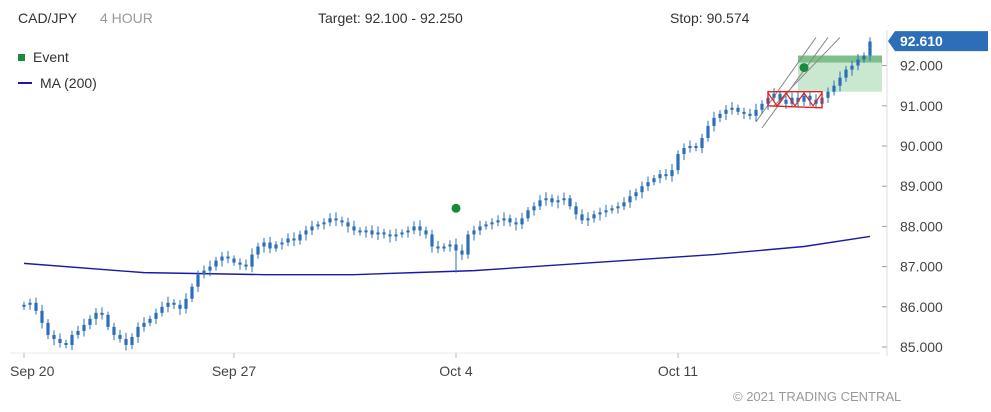 This screenshot has height=412, width=991. What do you see at coordinates (921, 347) in the screenshot?
I see `y-tick-label: 85.000` at bounding box center [921, 347].